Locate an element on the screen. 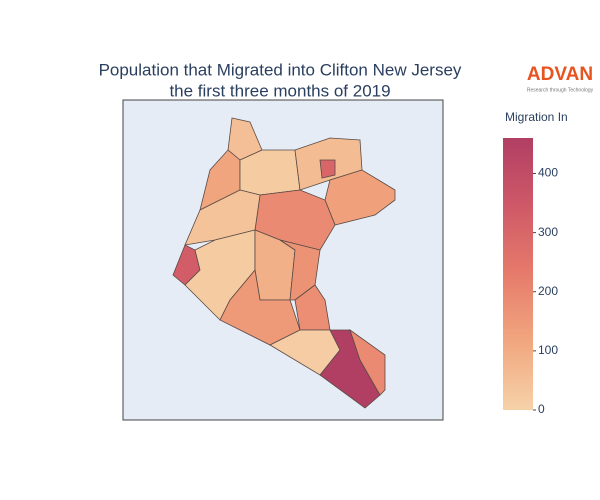 The width and height of the screenshot is (600, 500). colorbar-tick-label: 300 is located at coordinates (548, 232).